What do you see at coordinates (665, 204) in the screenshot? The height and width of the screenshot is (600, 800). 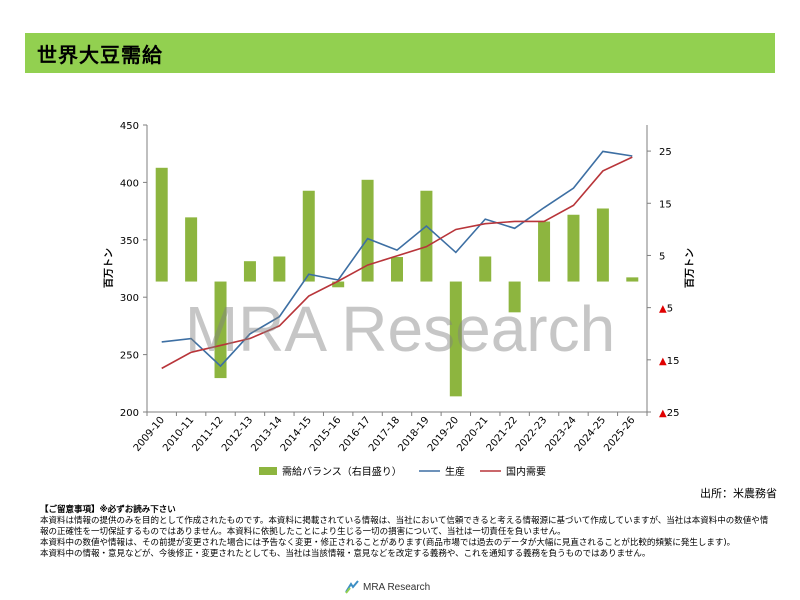 I see `right-tick-label: 15` at bounding box center [665, 204].